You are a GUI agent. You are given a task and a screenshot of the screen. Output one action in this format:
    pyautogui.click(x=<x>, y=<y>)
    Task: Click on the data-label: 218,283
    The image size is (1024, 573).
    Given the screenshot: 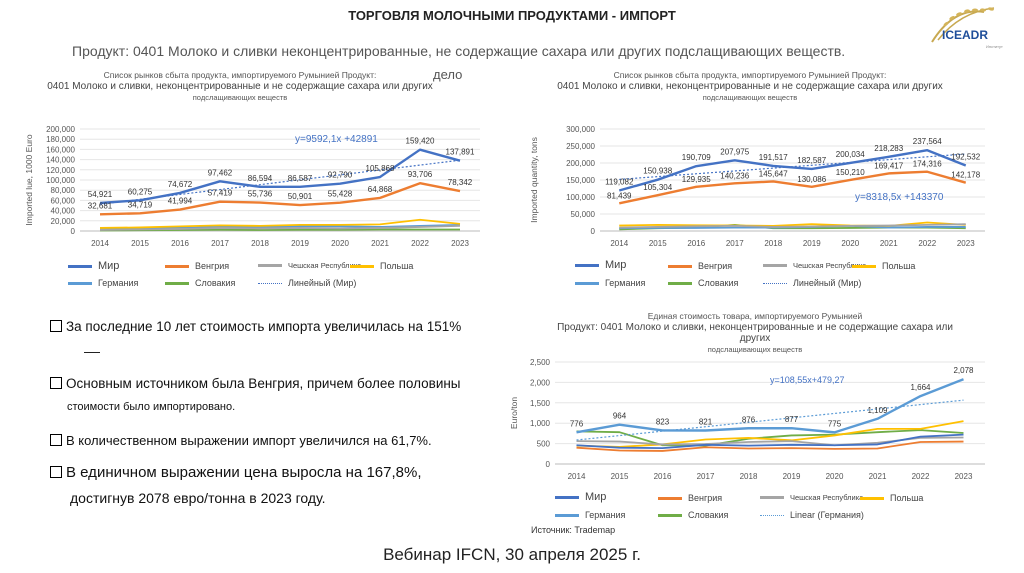 What is the action you would take?
    pyautogui.click(x=888, y=148)
    